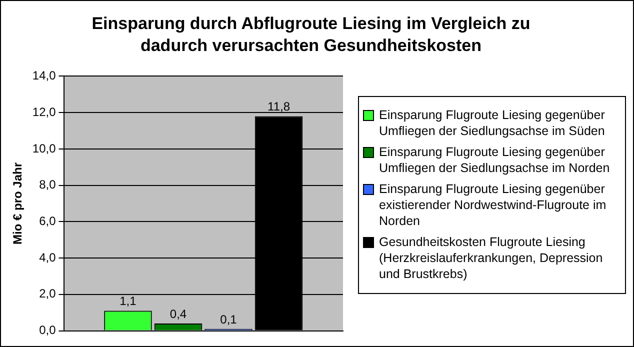  Describe the element at coordinates (47, 293) in the screenshot. I see `y-tick-label: 2,0` at that location.